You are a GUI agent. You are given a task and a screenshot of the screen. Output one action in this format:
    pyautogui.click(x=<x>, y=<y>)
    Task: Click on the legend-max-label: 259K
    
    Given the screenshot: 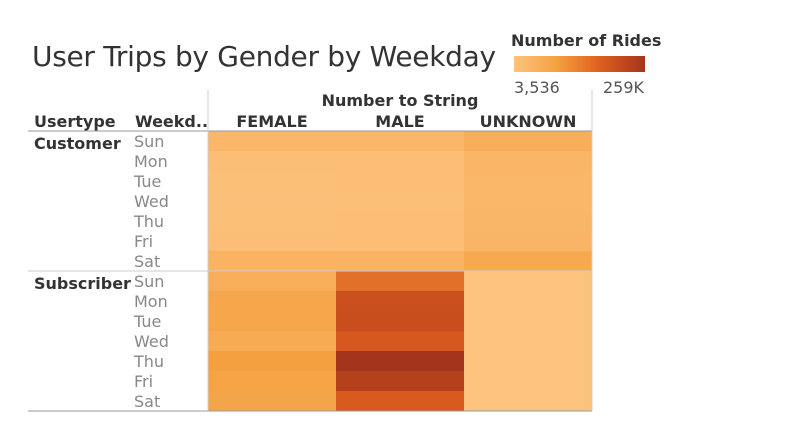 What is the action you would take?
    pyautogui.click(x=624, y=87)
    